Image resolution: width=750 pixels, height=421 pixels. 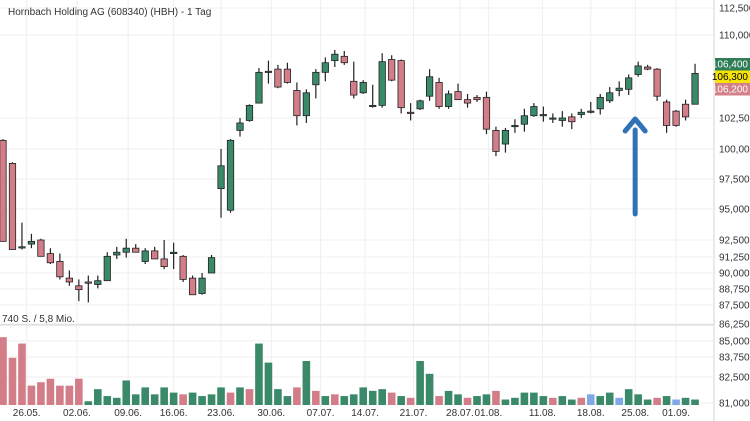 I want to click on y-tick-label: 110,000, so click(x=734, y=36).